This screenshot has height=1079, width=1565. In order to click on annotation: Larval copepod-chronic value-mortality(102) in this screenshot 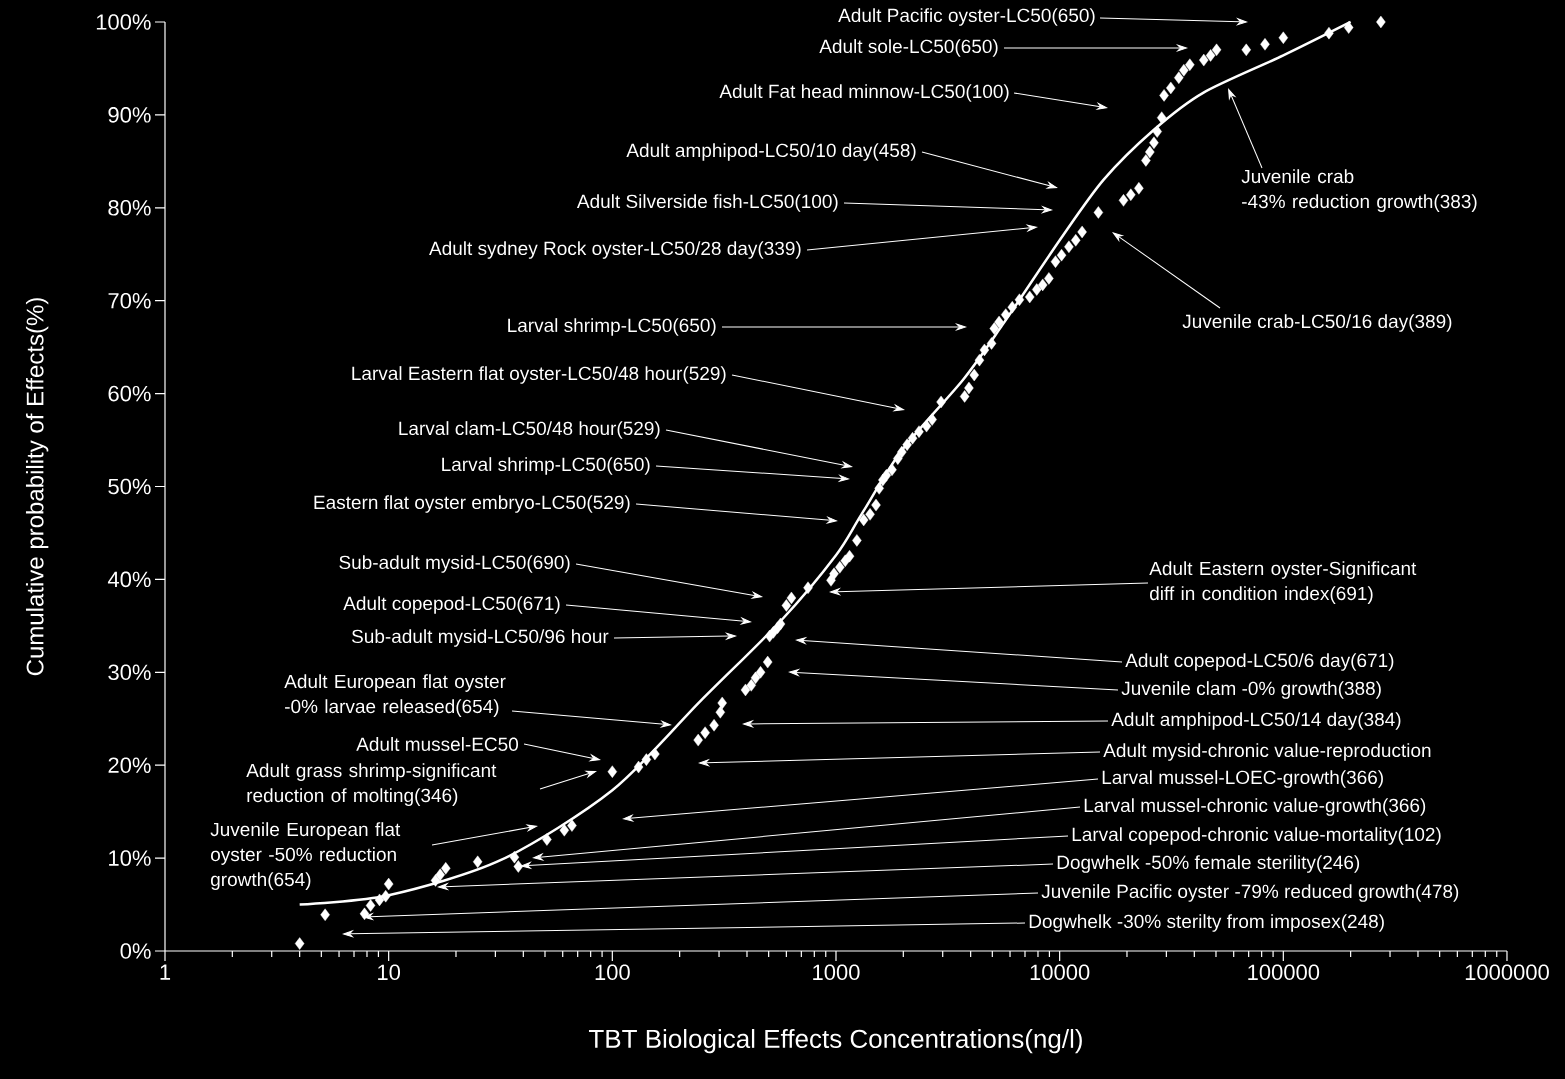, I will do `click(1256, 836)`.